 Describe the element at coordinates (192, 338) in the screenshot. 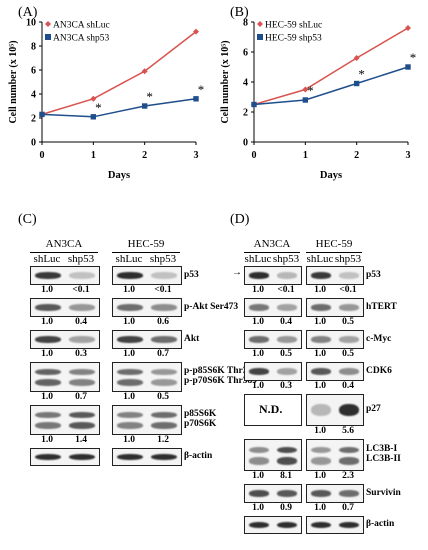

I see `protein-label: Akt` at that location.